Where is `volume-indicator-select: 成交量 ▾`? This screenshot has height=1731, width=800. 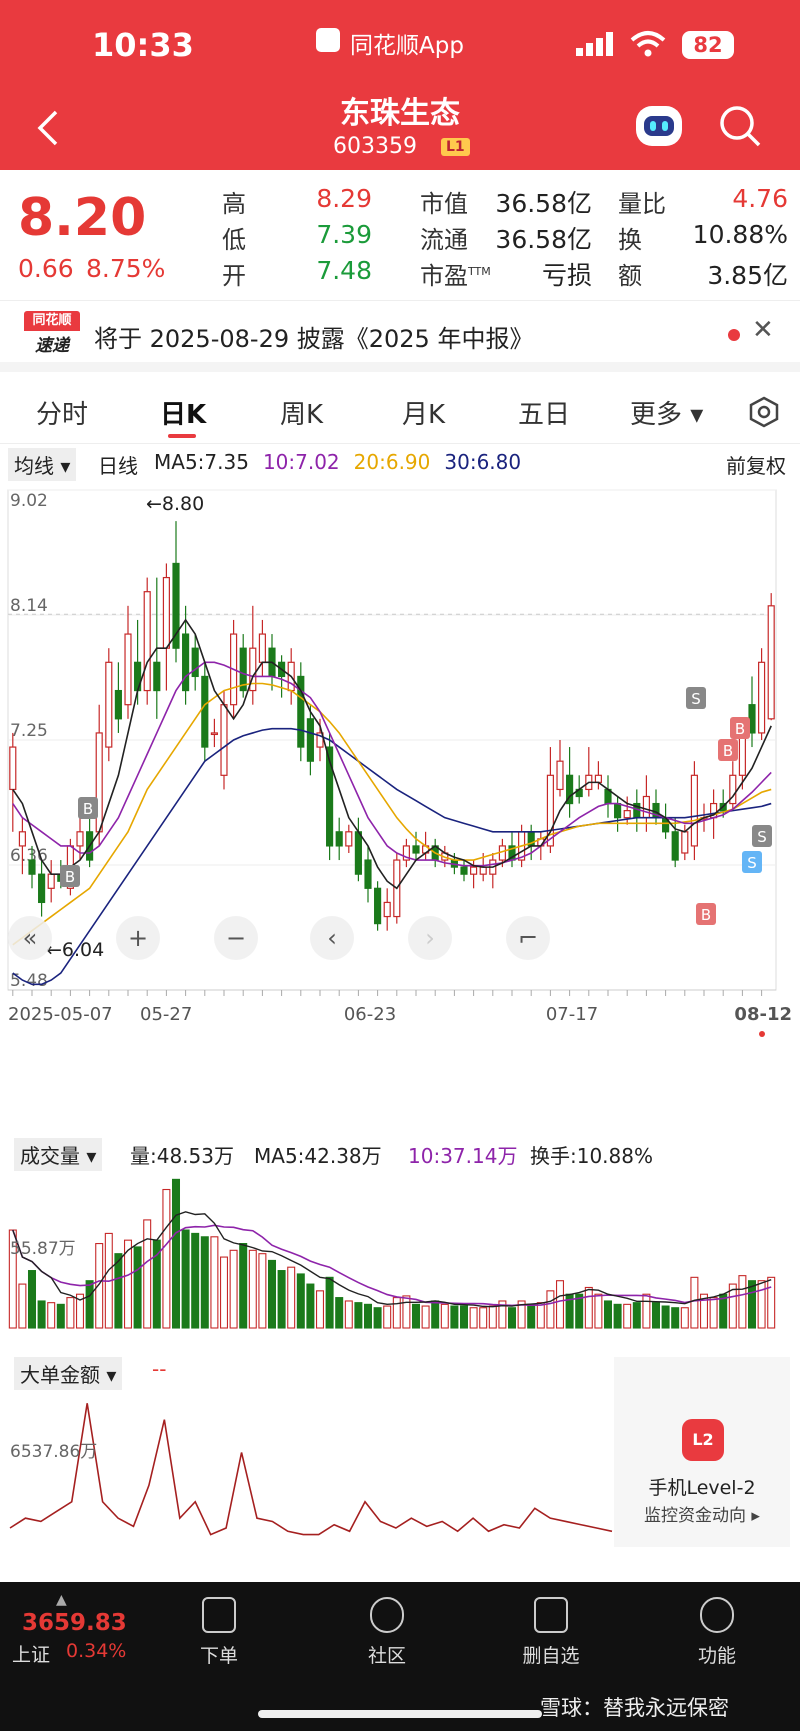 volume-indicator-select: 成交量 ▾ is located at coordinates (58, 1154).